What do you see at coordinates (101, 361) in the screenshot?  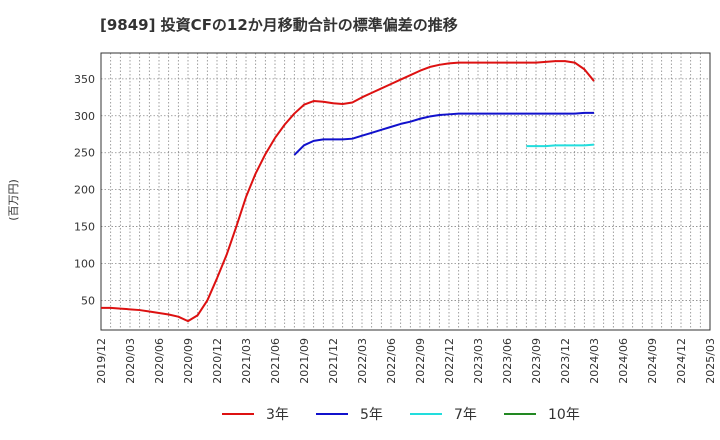 I see `x-tick-label: 2019/12` at bounding box center [101, 361].